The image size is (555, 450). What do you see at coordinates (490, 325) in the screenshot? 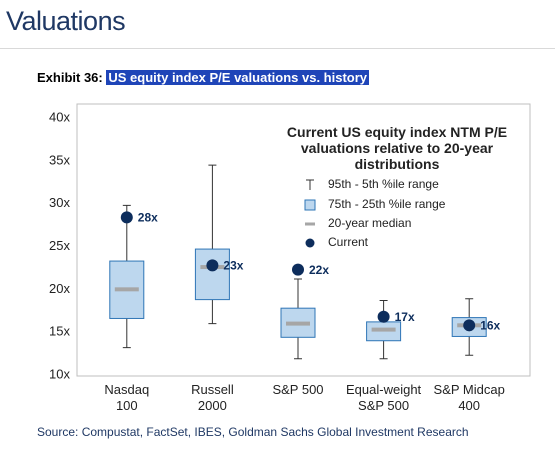
I see `current-label: 16x` at bounding box center [490, 325].